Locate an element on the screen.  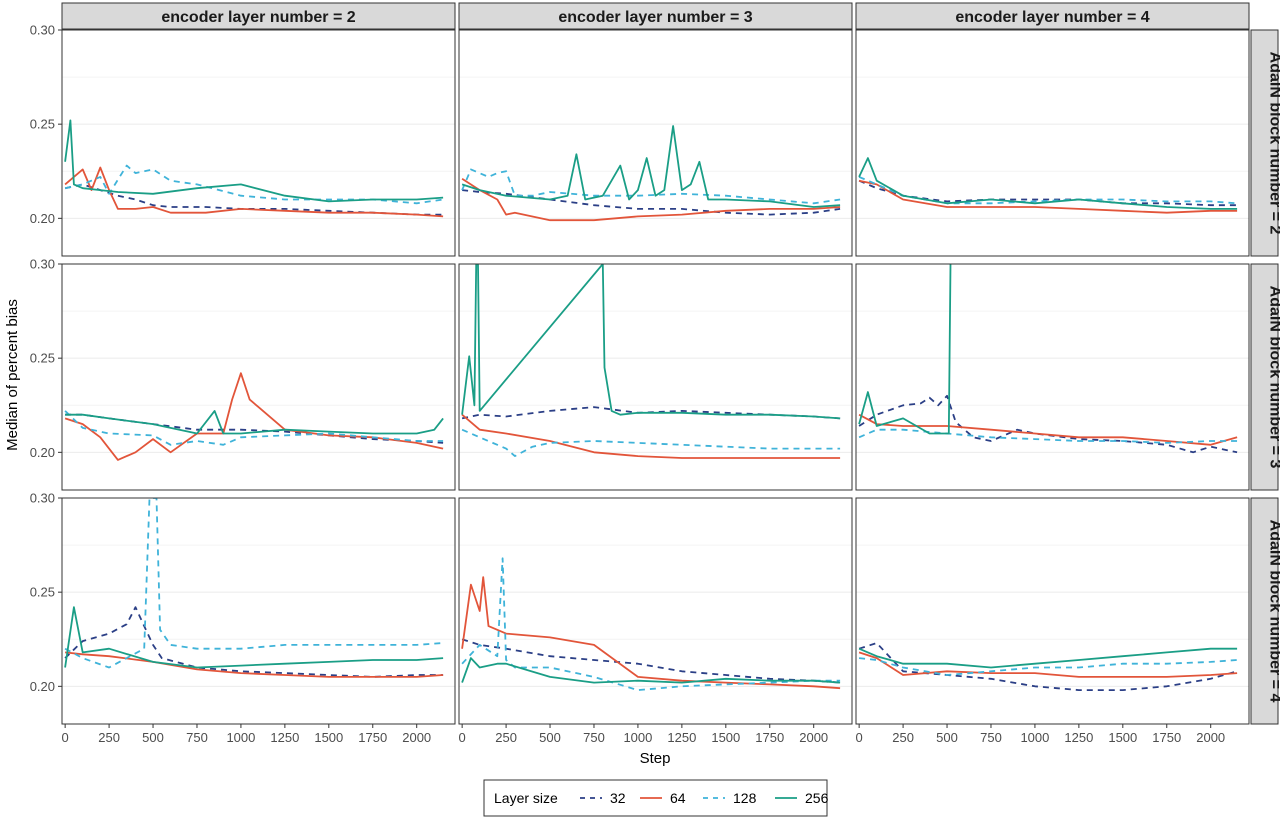
col-strip-label: encoder layer number = 3 is located at coordinates (655, 17).